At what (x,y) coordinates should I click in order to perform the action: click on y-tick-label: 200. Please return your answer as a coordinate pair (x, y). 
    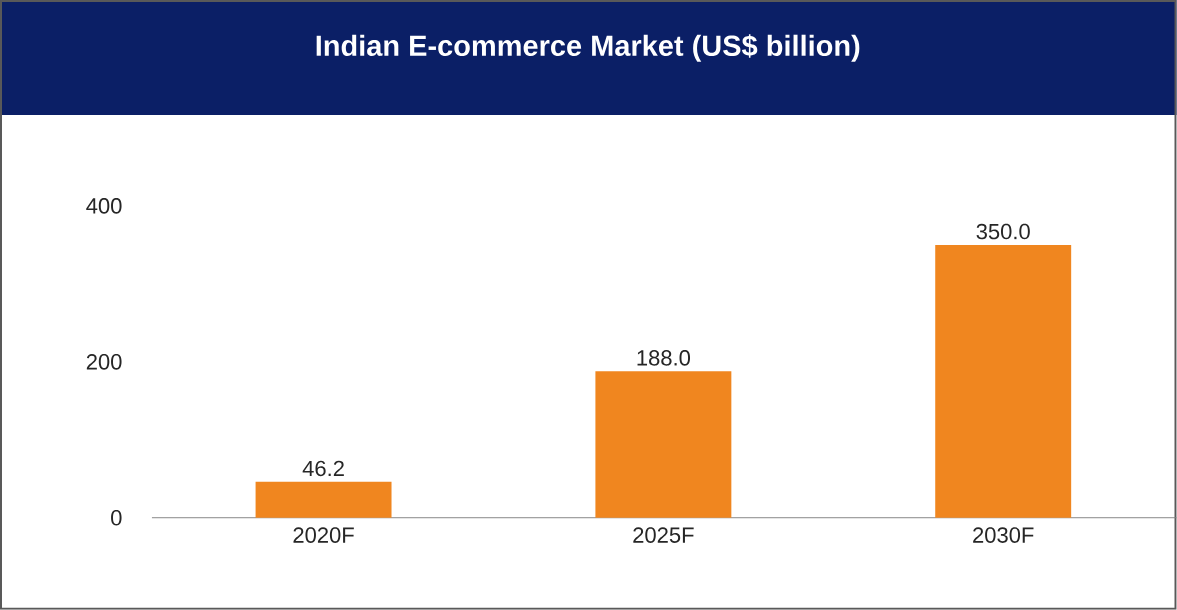
    Looking at the image, I should click on (104, 362).